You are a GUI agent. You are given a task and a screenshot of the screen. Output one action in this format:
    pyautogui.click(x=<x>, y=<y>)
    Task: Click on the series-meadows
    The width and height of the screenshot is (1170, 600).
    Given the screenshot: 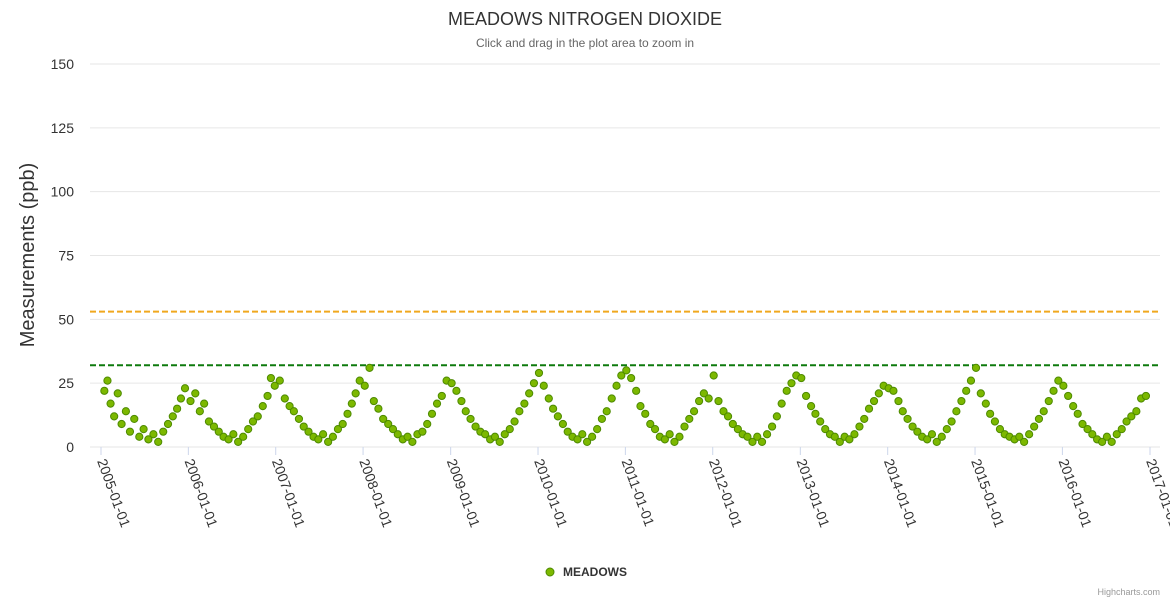 What is the action you would take?
    pyautogui.click(x=625, y=404)
    